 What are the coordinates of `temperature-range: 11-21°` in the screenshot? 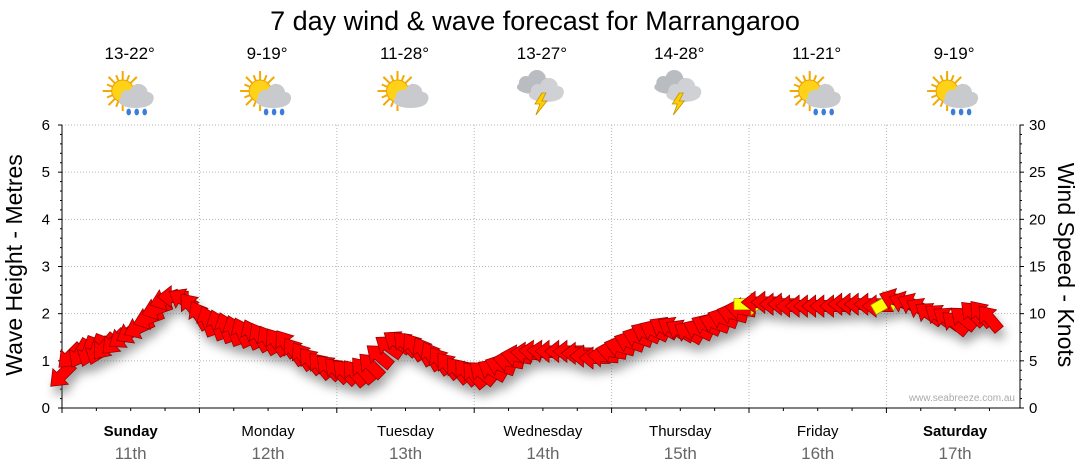 It's located at (816, 53).